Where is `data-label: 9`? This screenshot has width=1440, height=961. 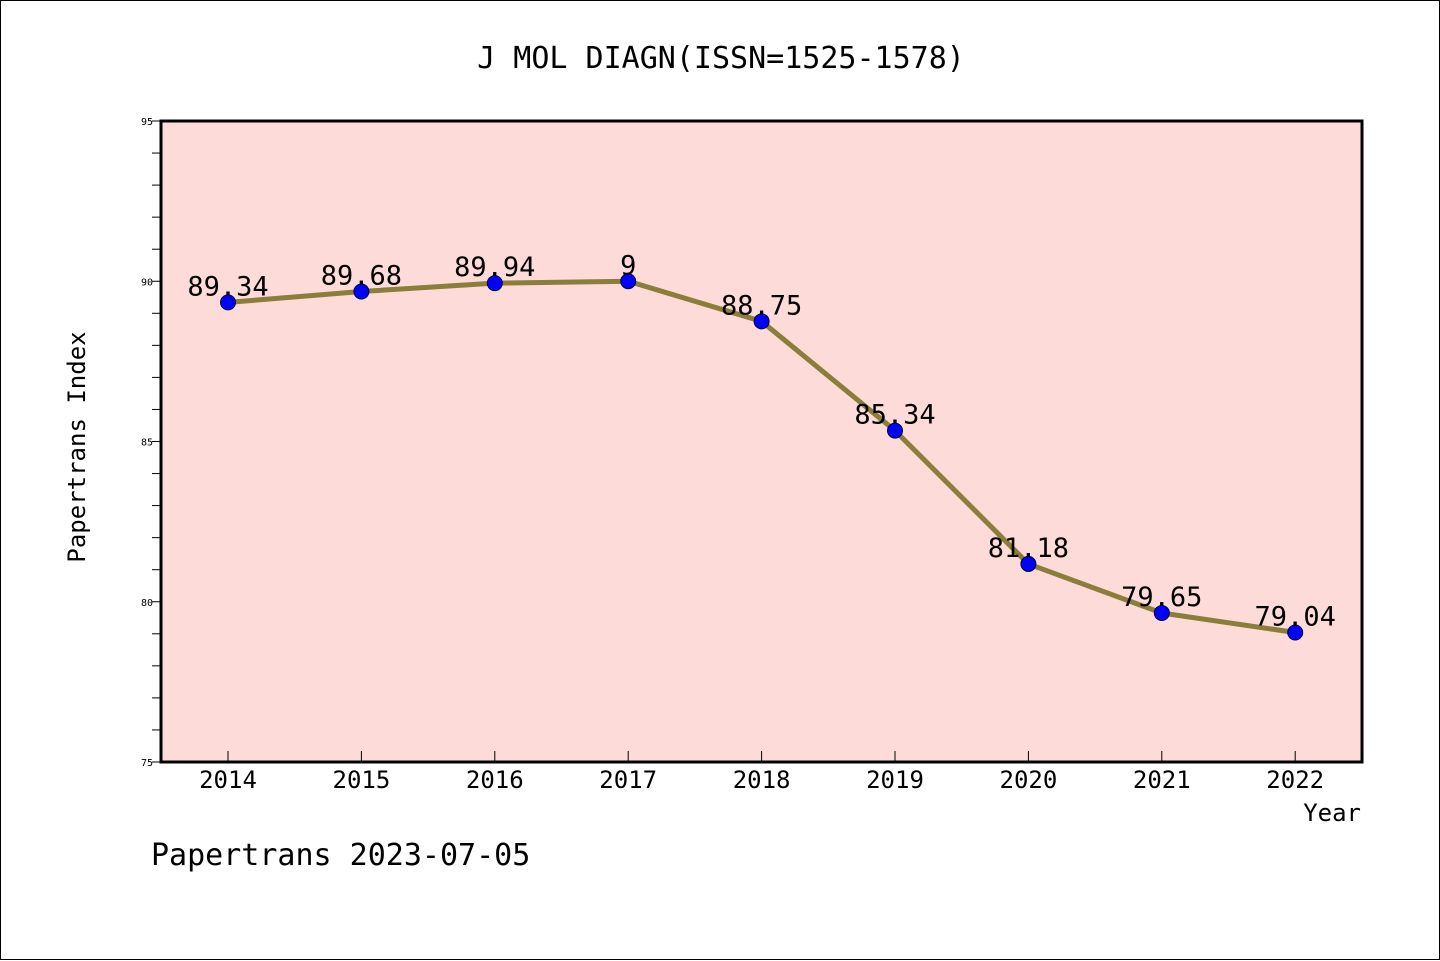
data-label: 9 is located at coordinates (628, 265).